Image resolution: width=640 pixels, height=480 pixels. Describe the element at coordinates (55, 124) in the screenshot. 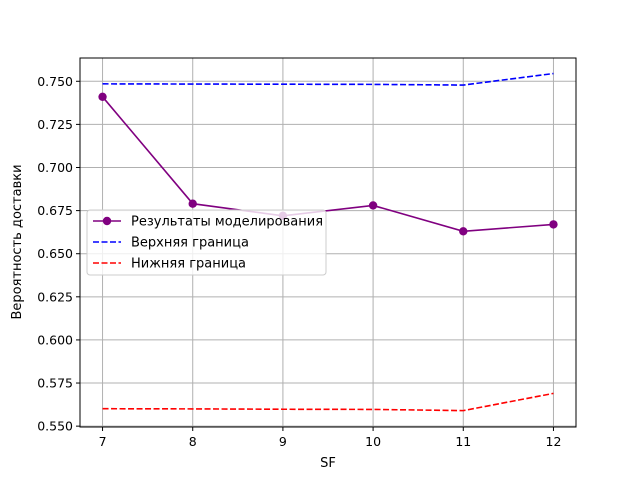

I see `y-tick-label: 0.725` at that location.